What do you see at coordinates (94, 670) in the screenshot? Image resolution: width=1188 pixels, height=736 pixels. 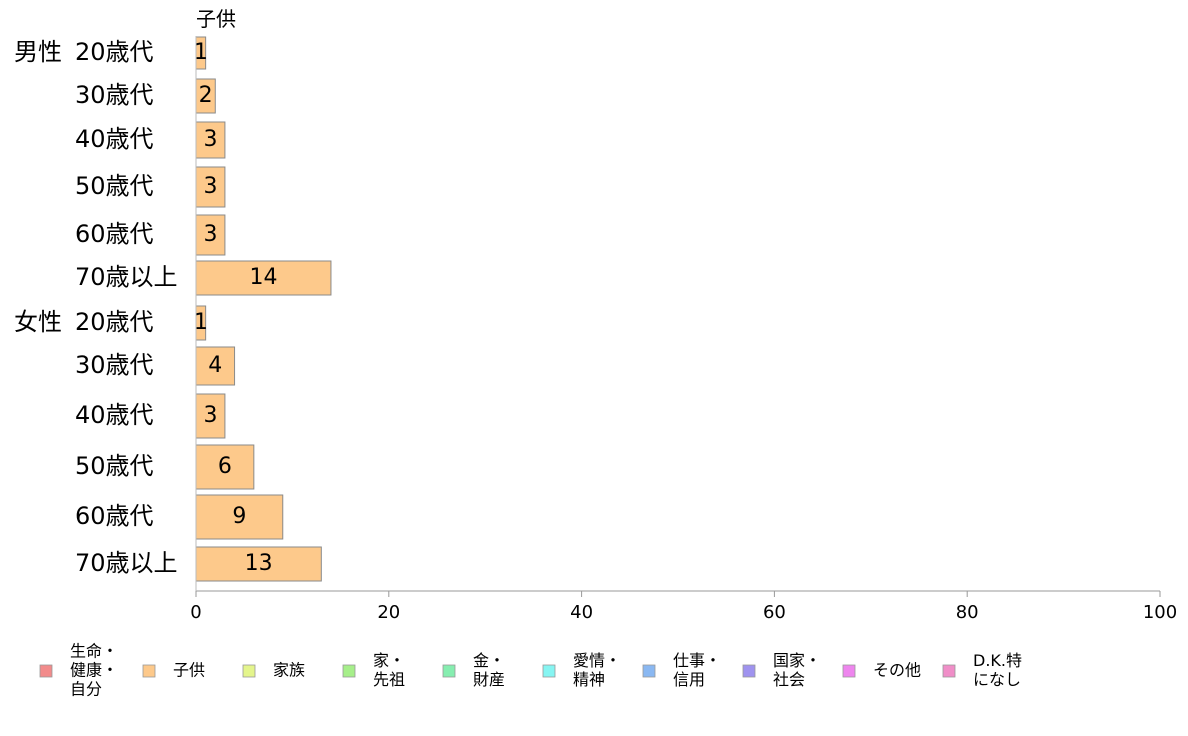 I see `legend-label: 健康・` at bounding box center [94, 670].